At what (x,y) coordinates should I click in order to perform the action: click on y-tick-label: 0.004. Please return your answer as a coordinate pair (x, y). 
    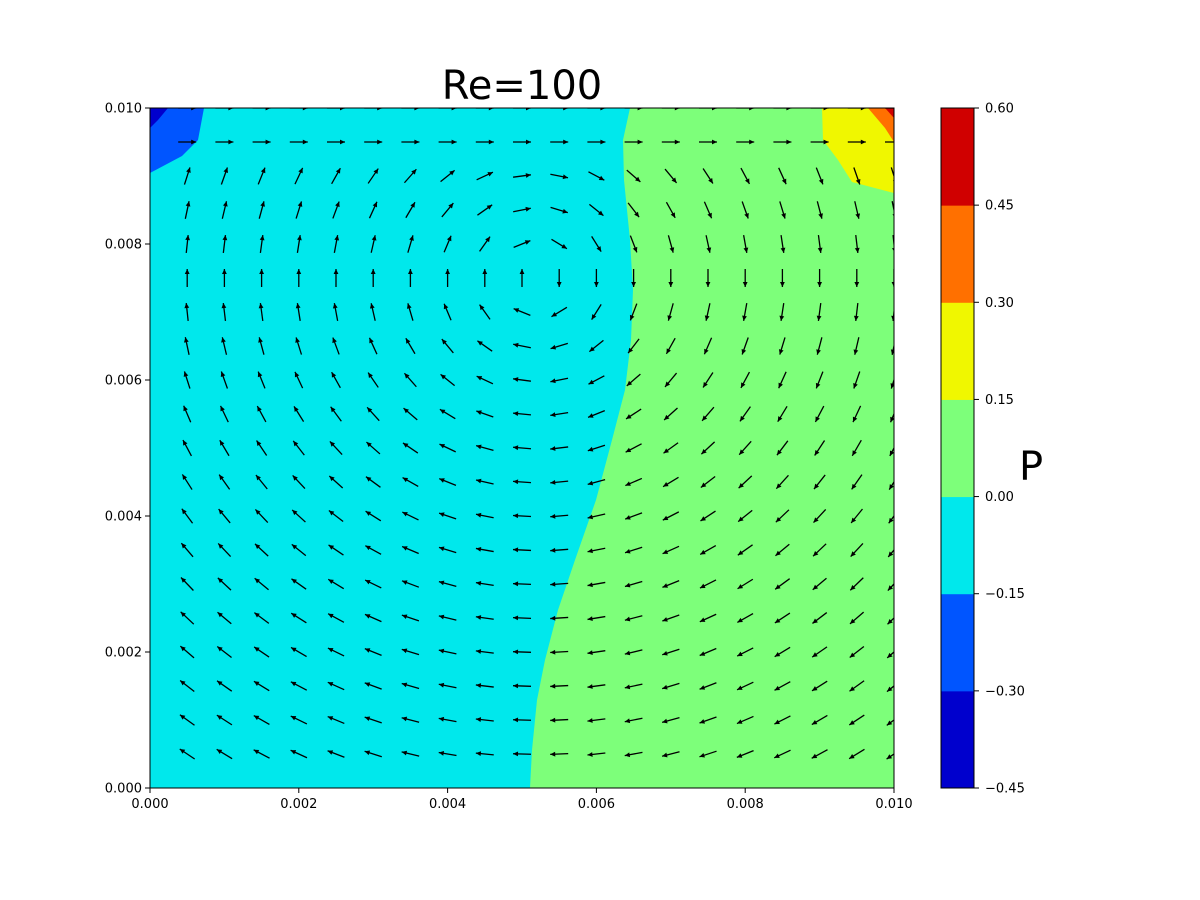
    Looking at the image, I should click on (123, 517).